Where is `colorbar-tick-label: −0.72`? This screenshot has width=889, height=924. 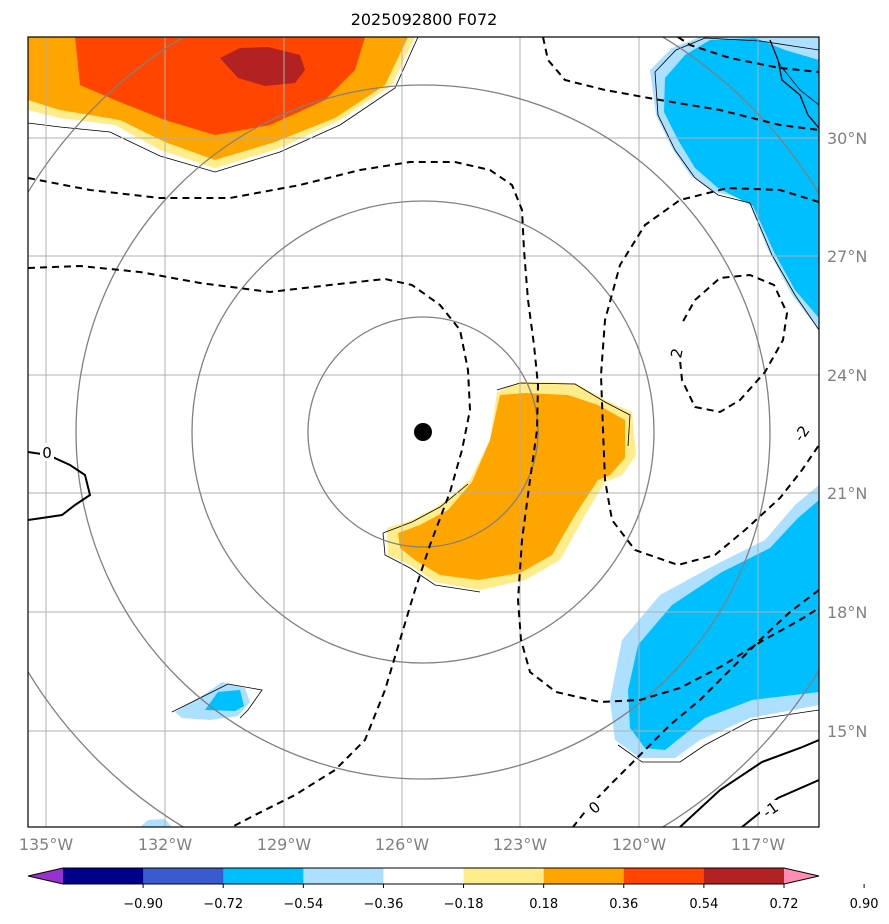
colorbar-tick-label: −0.72 is located at coordinates (223, 904).